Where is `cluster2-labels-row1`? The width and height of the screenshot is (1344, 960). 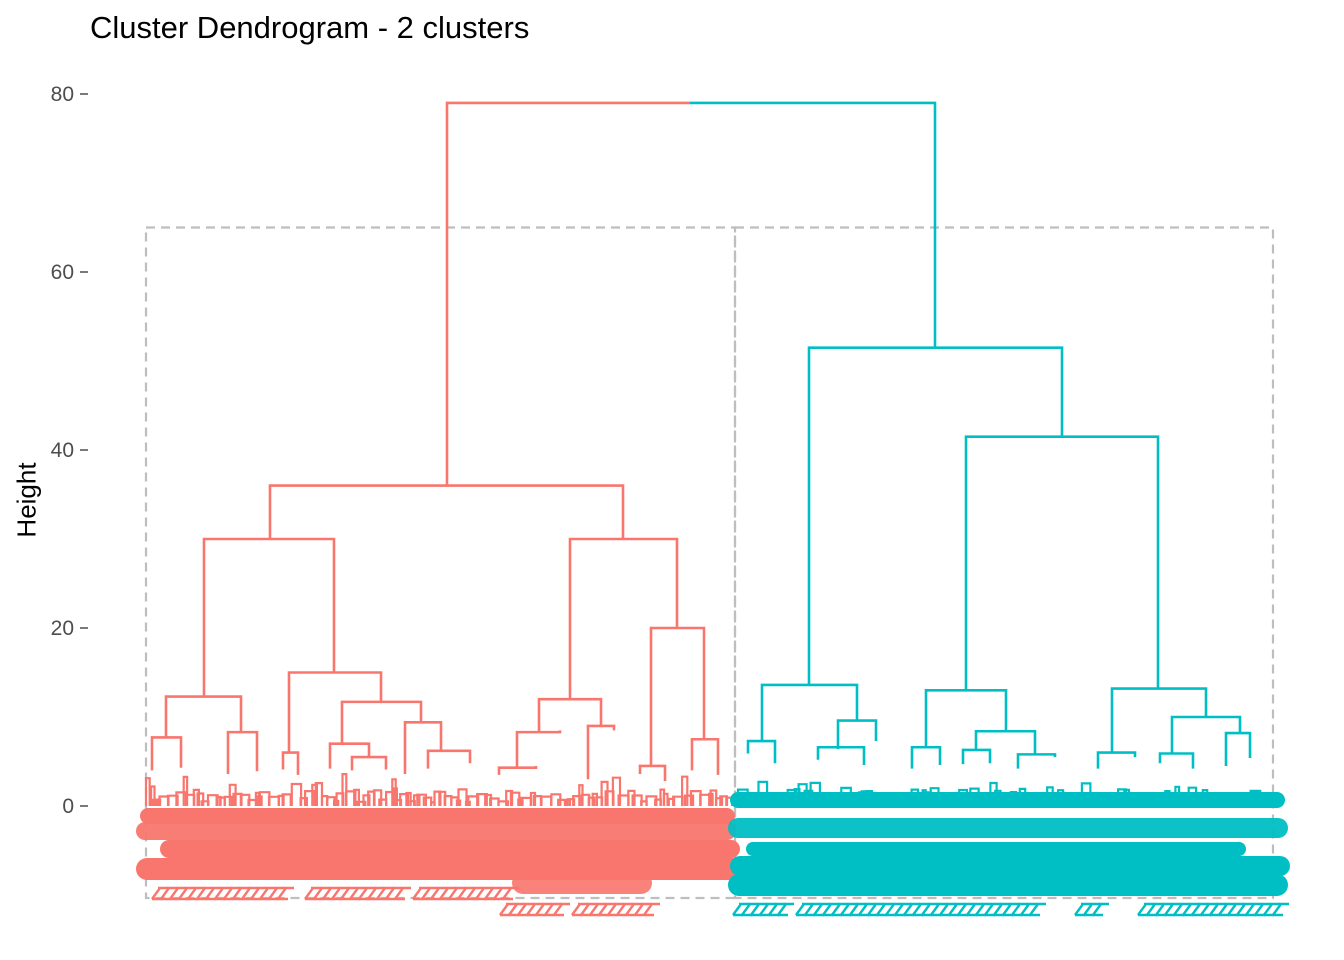 cluster2-labels-row1 is located at coordinates (1007, 800).